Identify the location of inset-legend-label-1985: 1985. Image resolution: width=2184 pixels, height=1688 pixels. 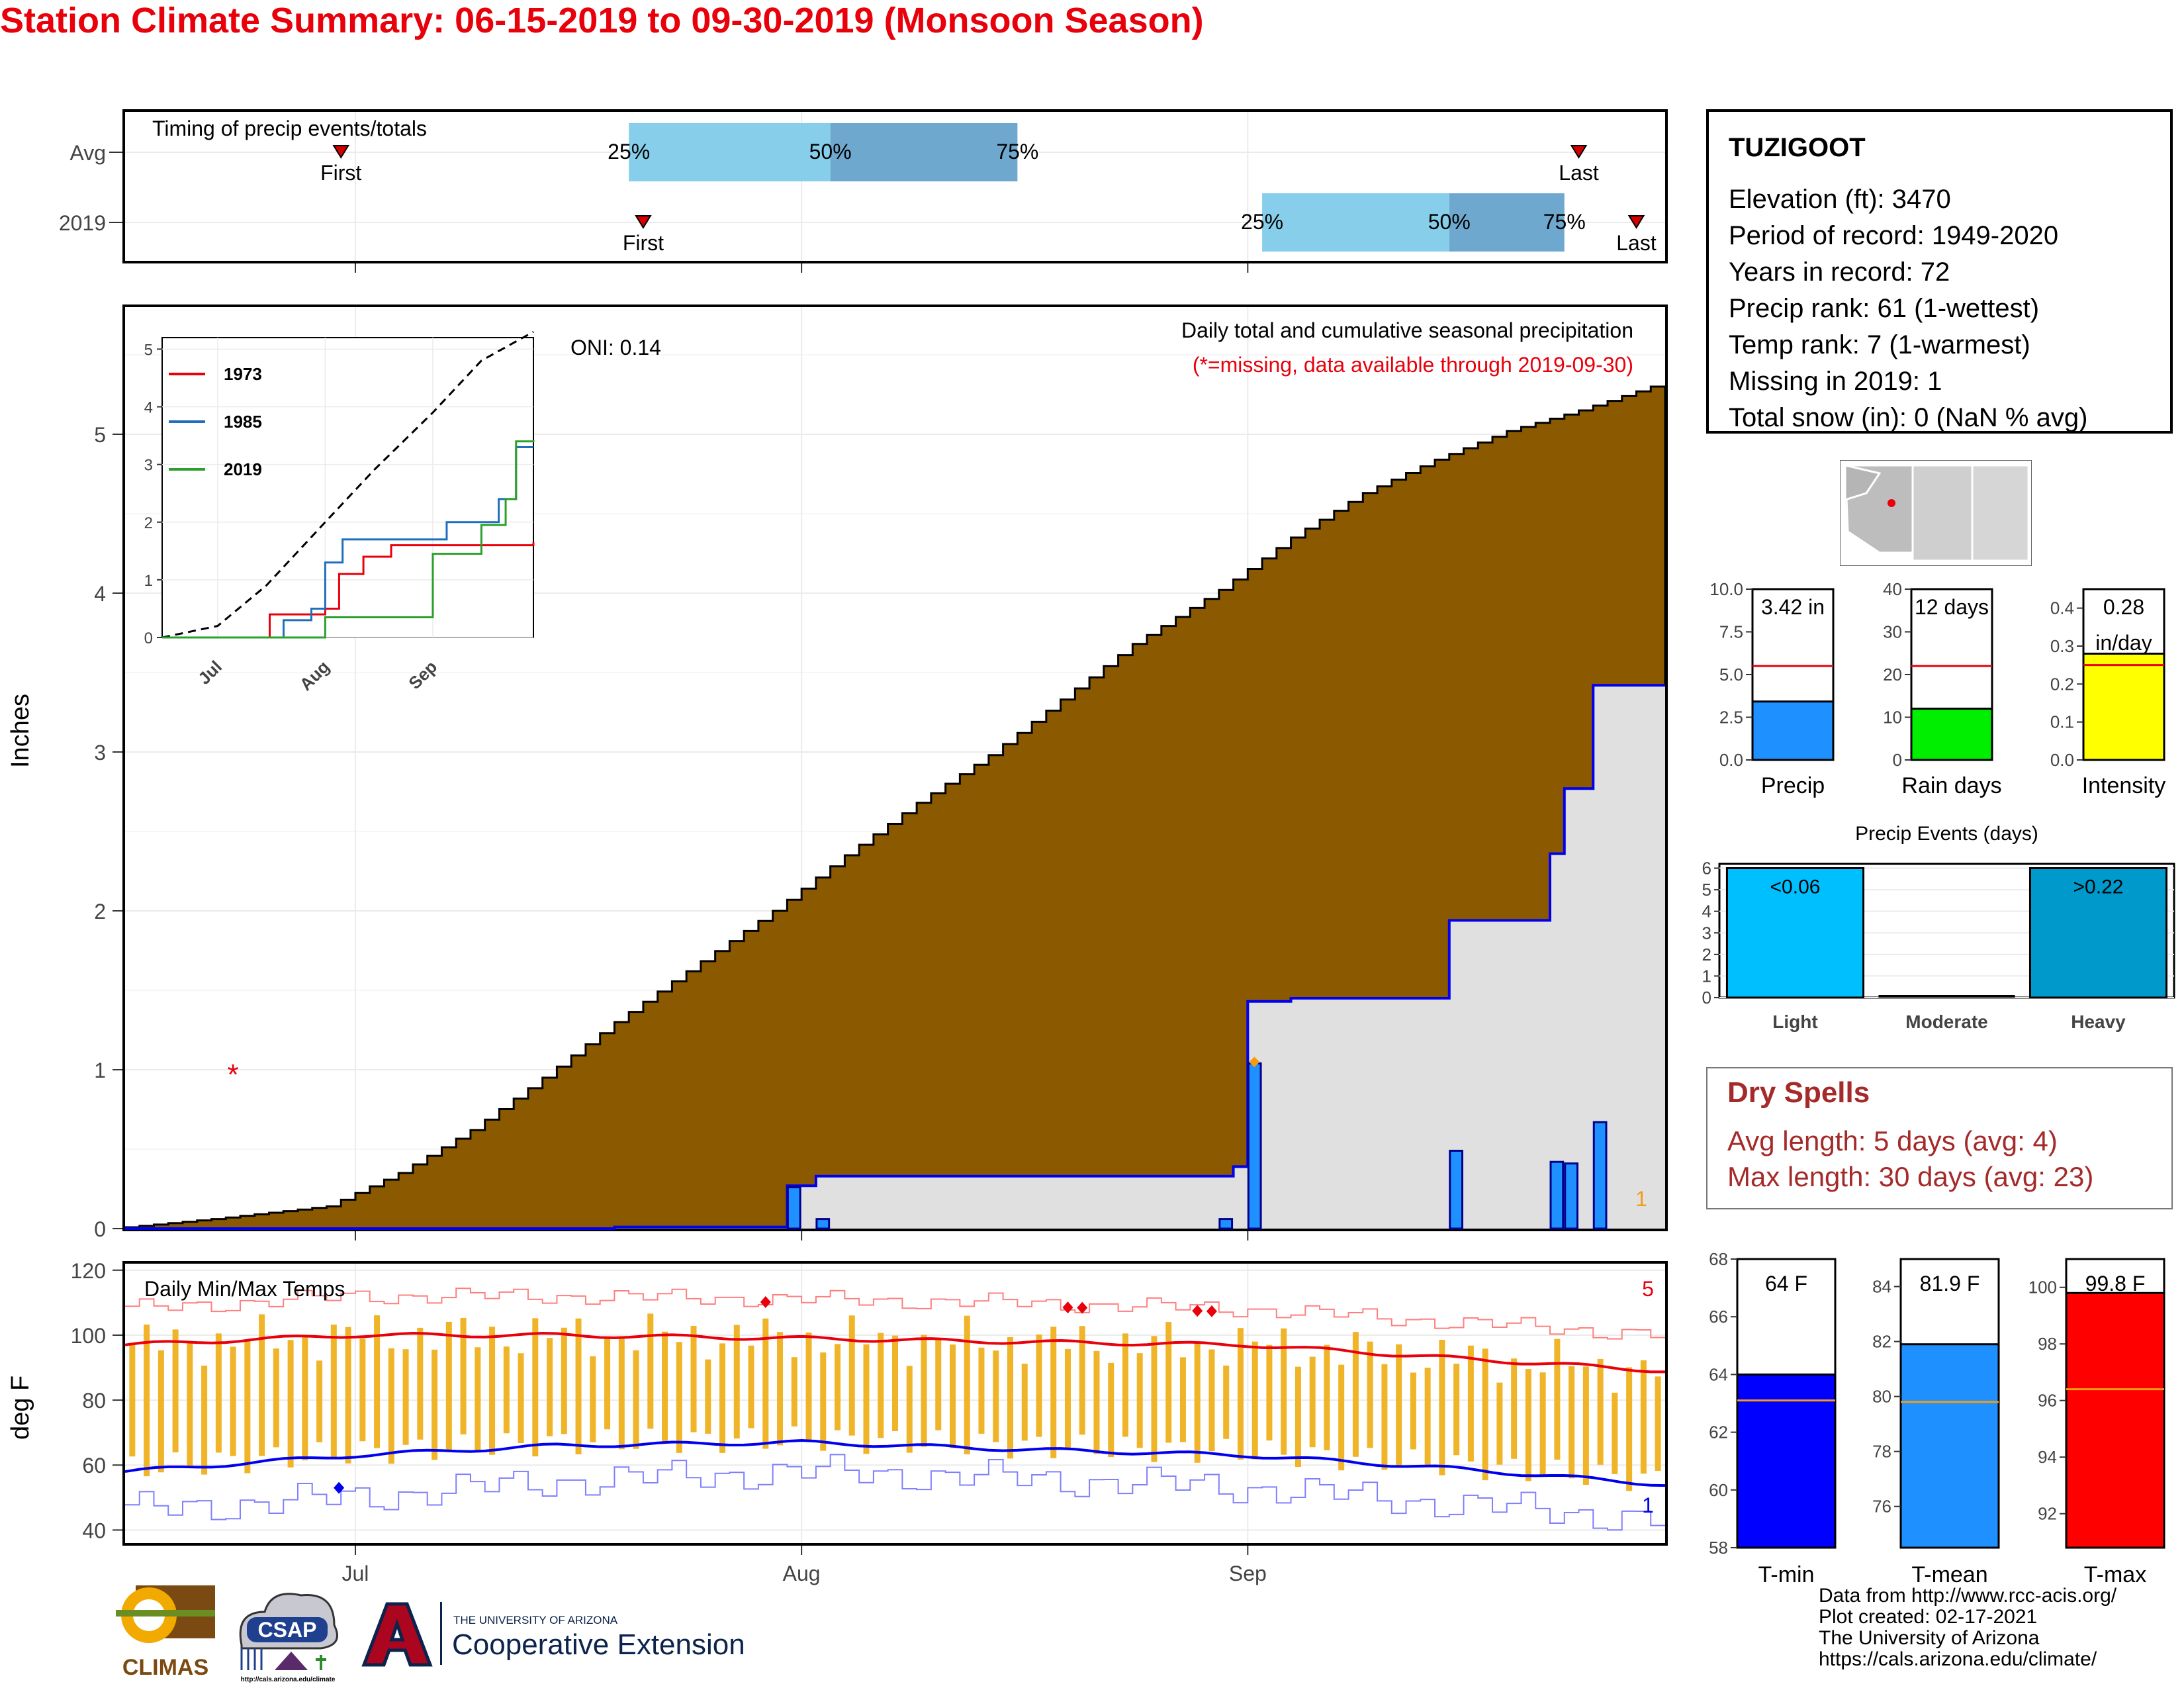
(243, 422).